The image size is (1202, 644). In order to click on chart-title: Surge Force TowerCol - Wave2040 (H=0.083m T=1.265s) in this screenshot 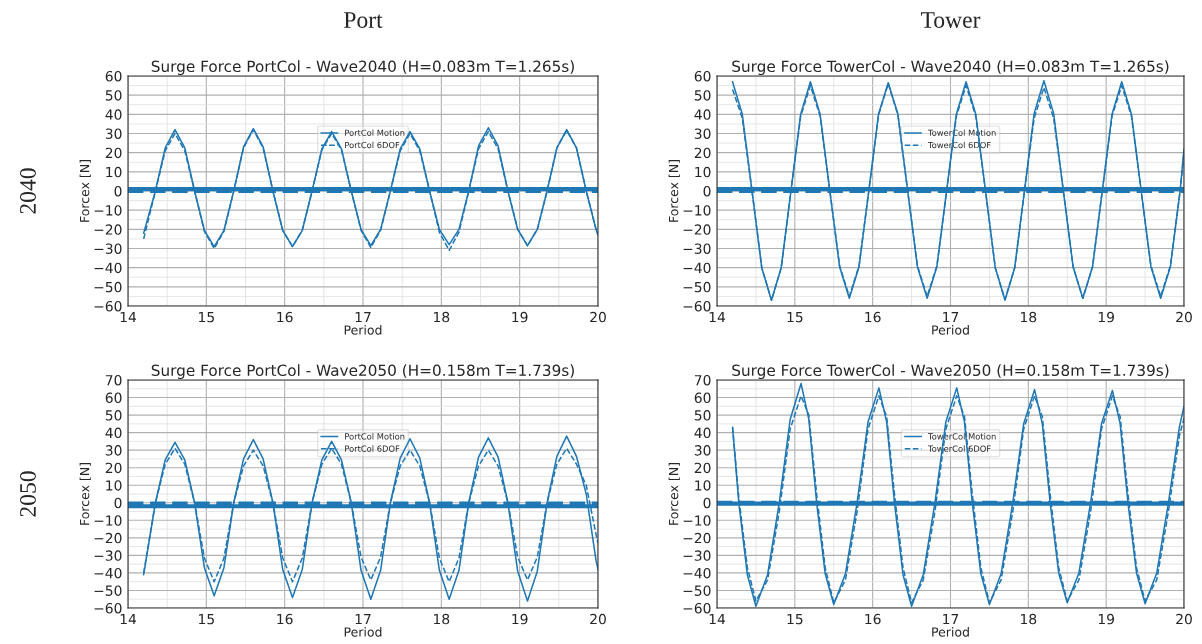, I will do `click(950, 68)`.